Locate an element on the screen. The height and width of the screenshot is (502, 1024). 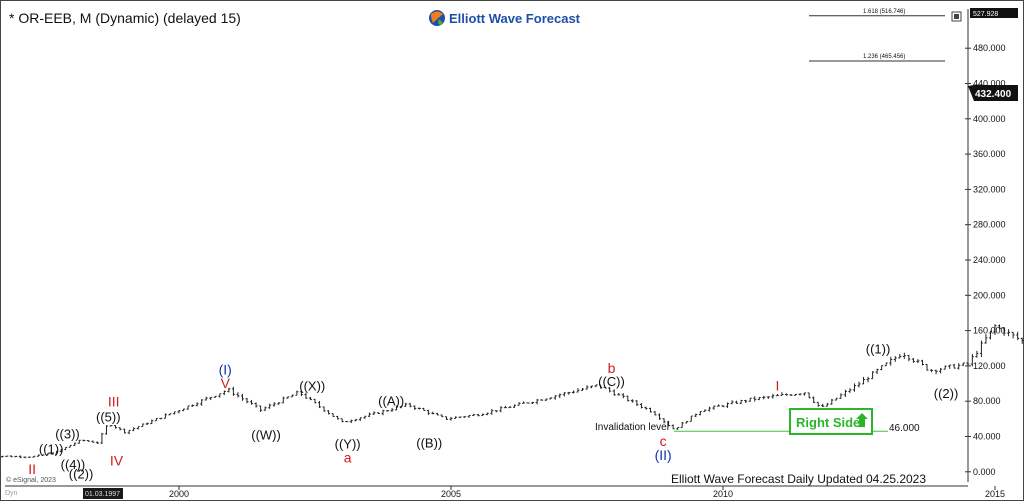
wave-label: c is located at coordinates (663, 441).